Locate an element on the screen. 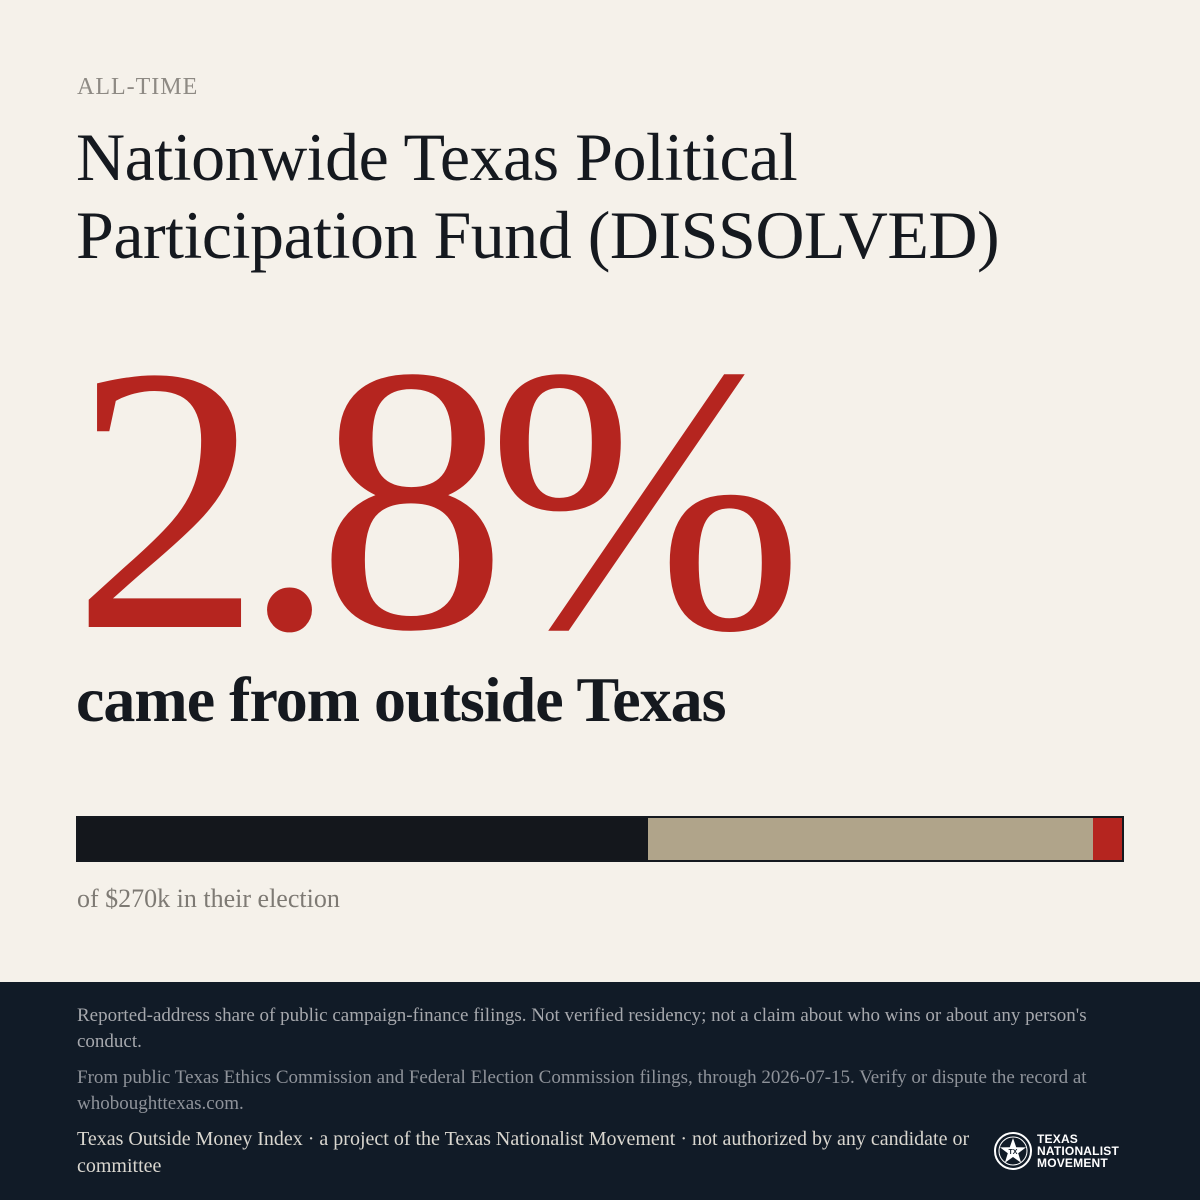  headline-caption: came from outside Texas is located at coordinates (401, 699).